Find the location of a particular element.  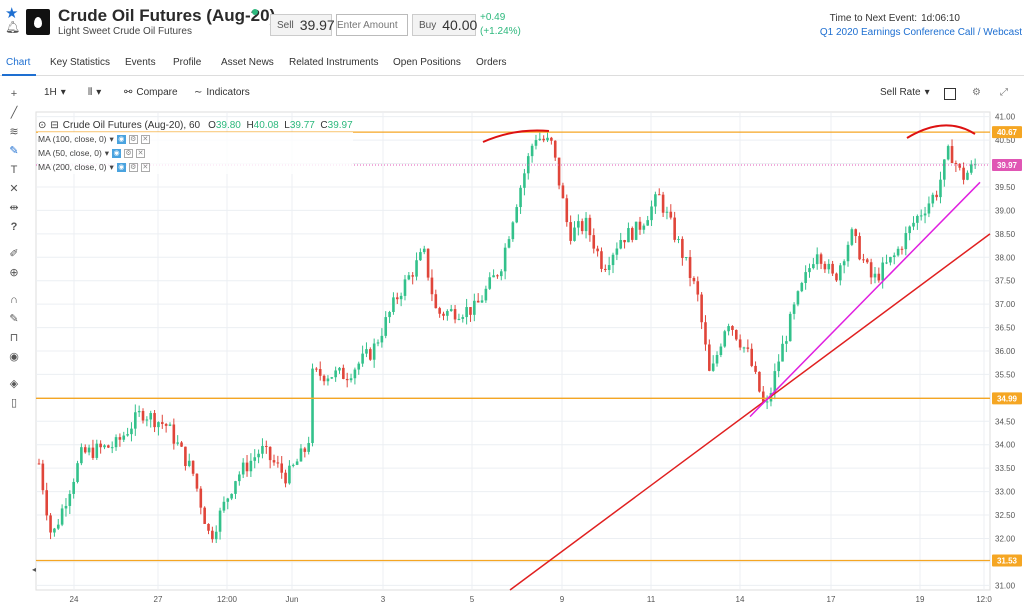

eye-icon: ◉ is located at coordinates (14, 357).